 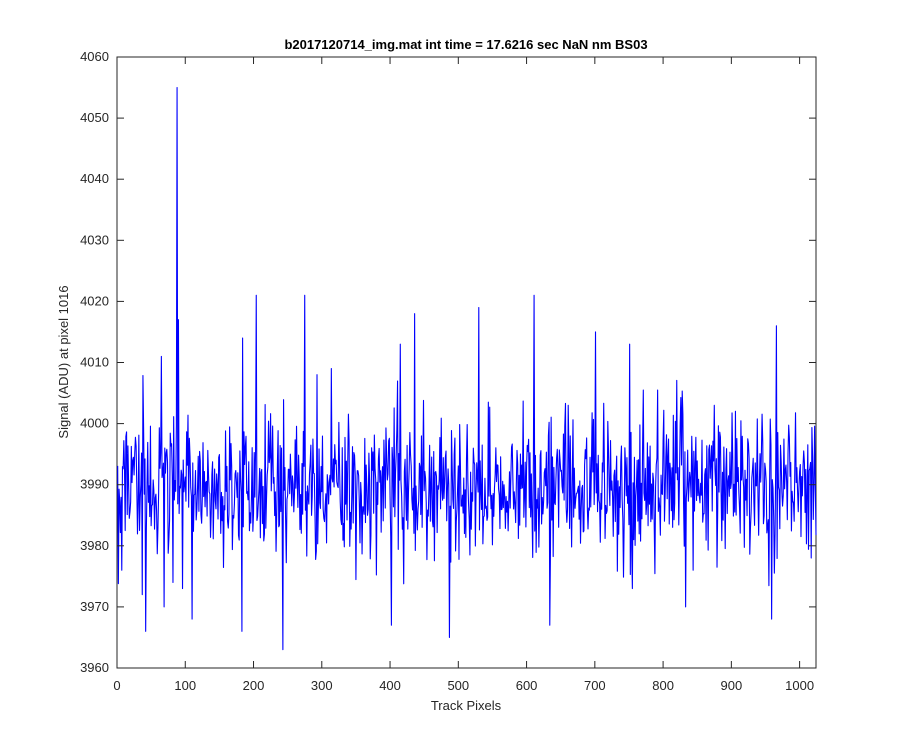 What do you see at coordinates (94, 117) in the screenshot?
I see `y-tick-label: 4050` at bounding box center [94, 117].